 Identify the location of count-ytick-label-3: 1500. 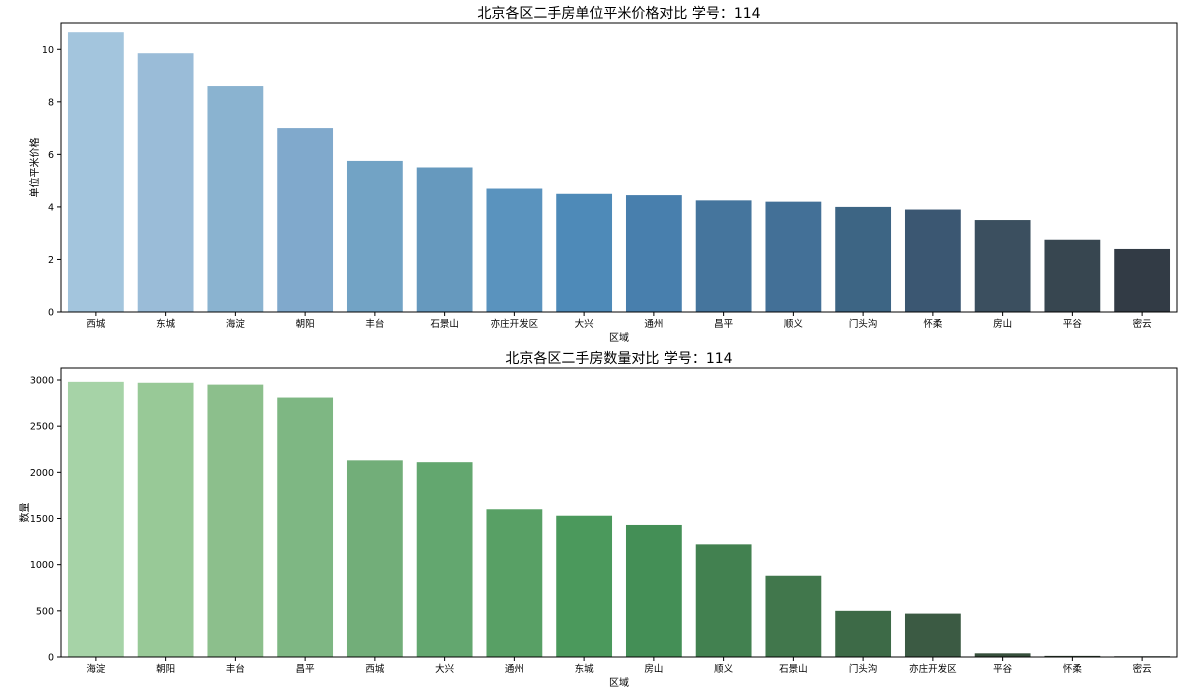
(42, 519).